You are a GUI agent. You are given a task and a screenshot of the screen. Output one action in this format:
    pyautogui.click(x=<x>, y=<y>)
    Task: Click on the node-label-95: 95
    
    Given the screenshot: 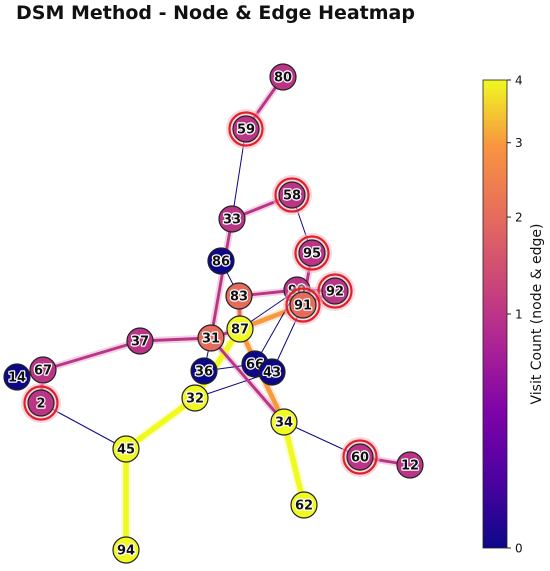 What is the action you would take?
    pyautogui.click(x=312, y=254)
    